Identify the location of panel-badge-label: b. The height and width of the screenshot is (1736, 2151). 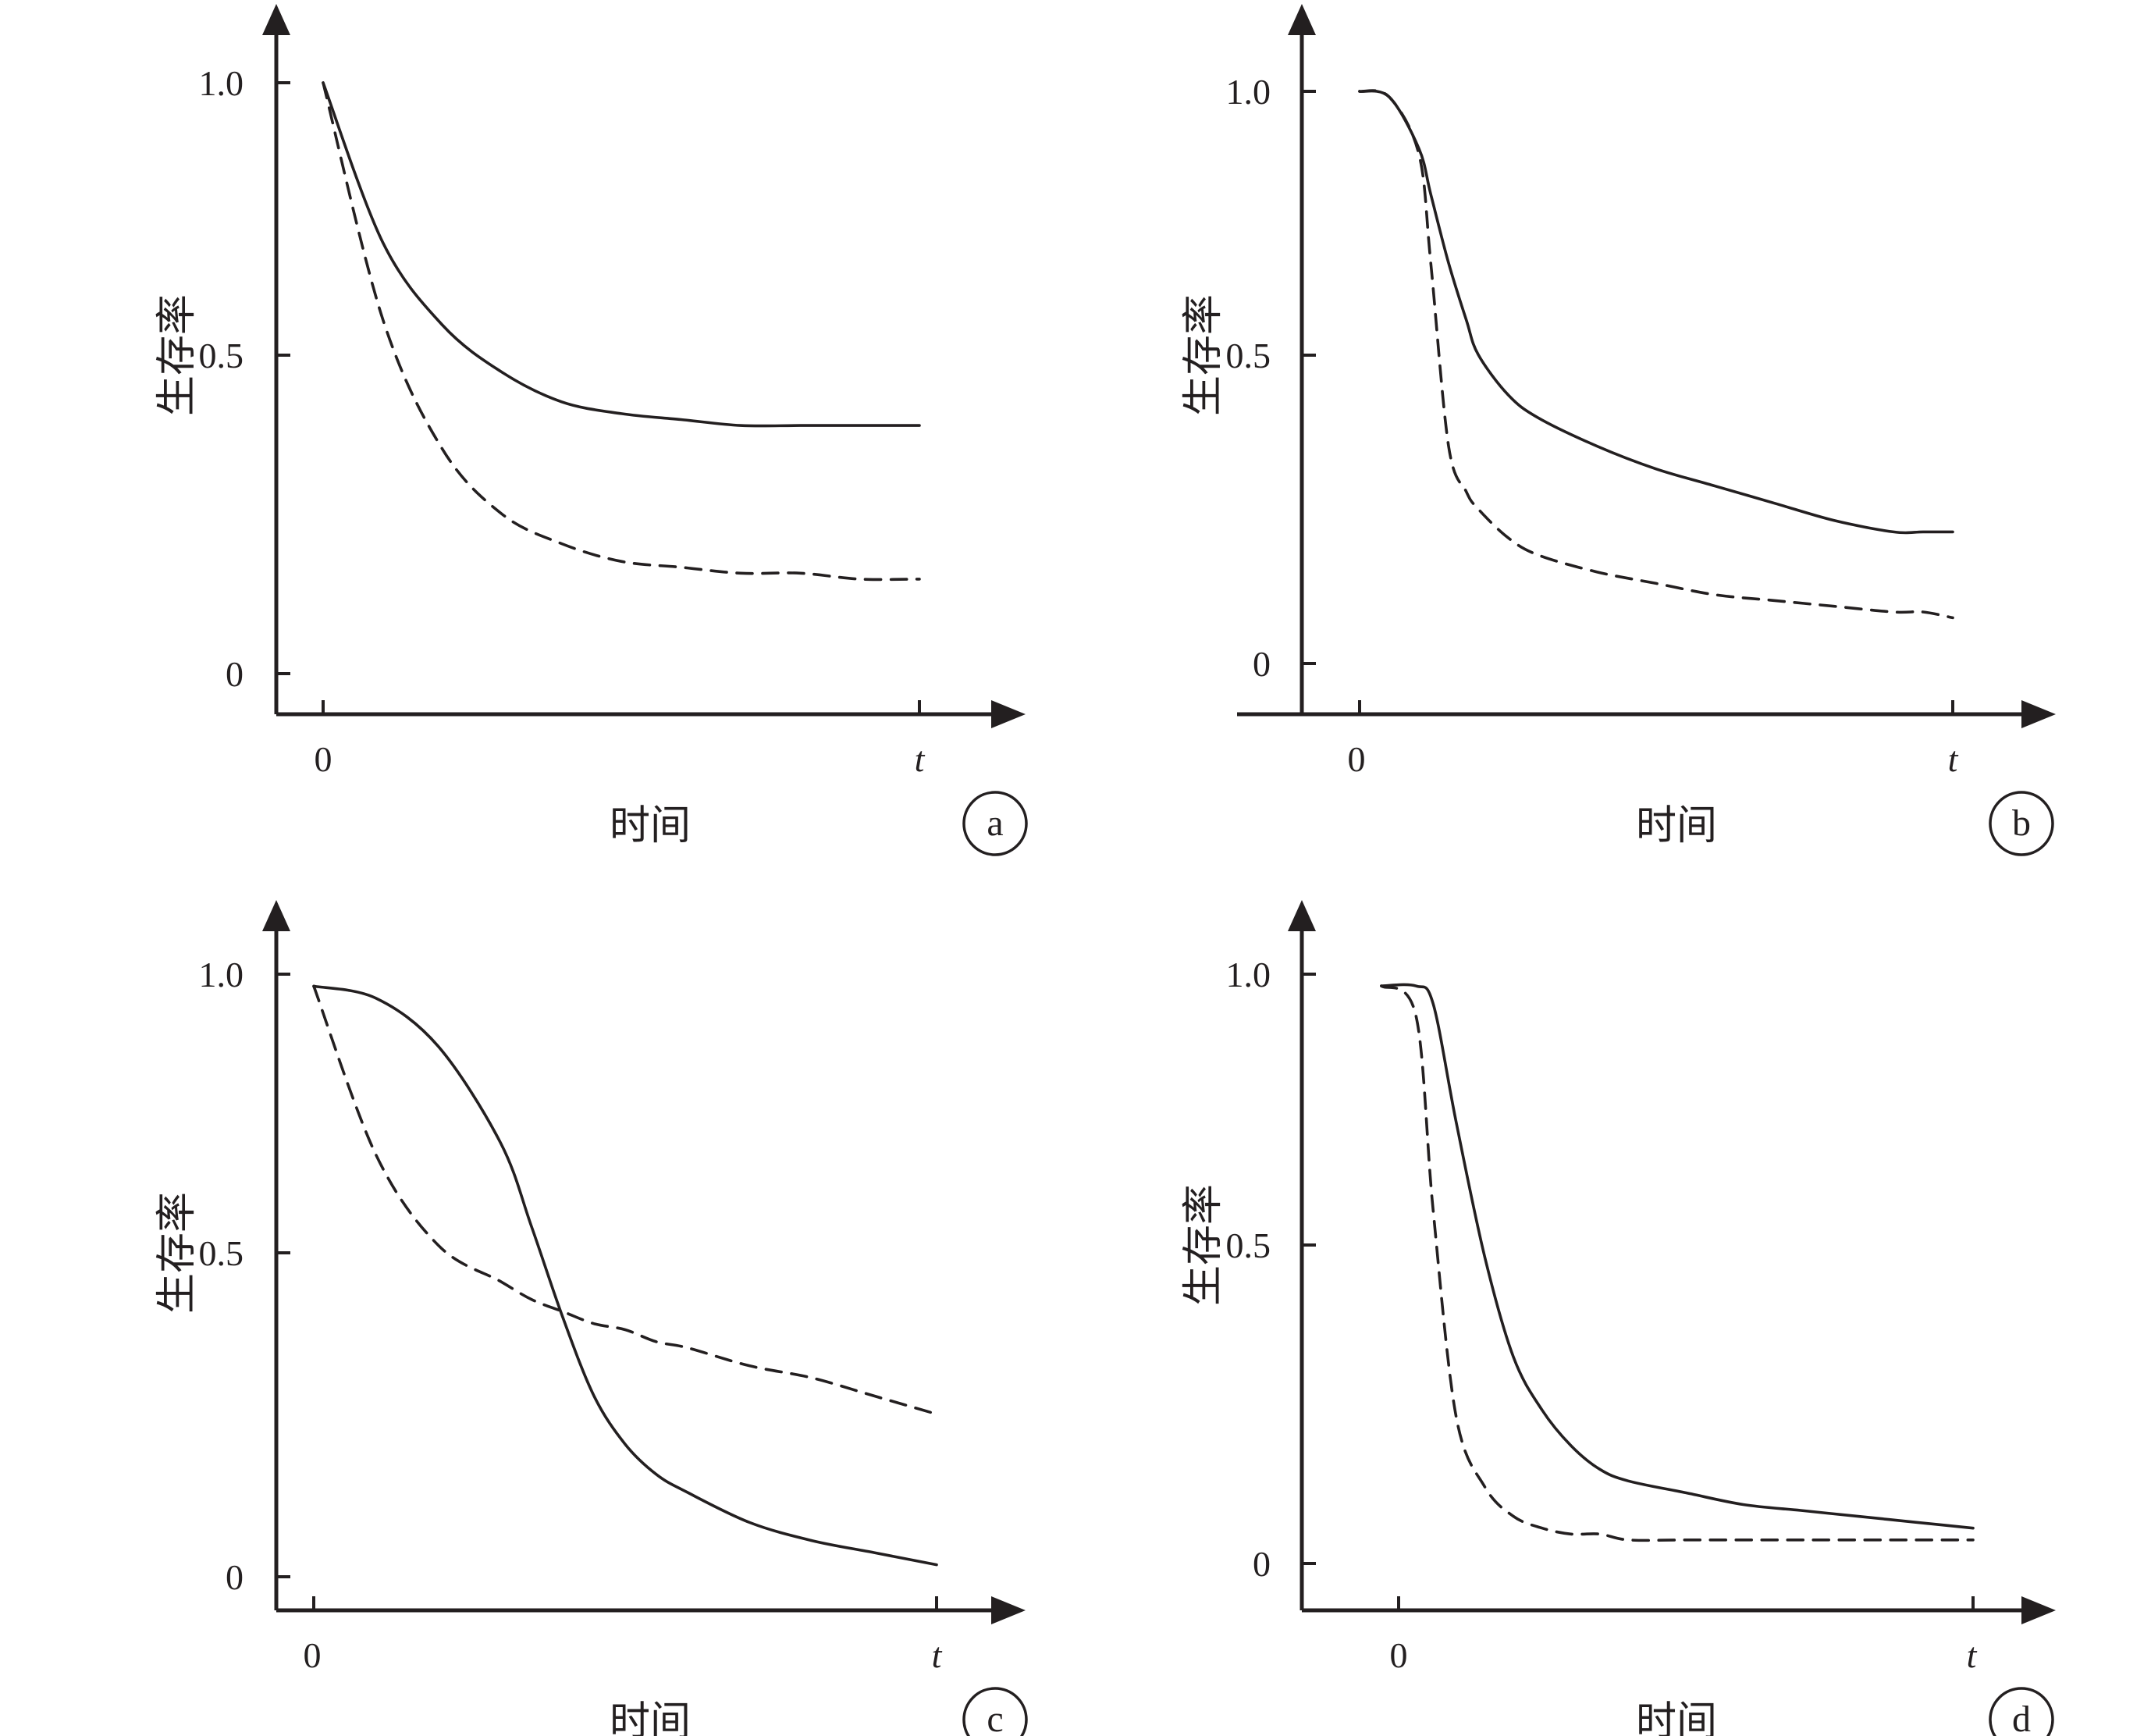
(2021, 823).